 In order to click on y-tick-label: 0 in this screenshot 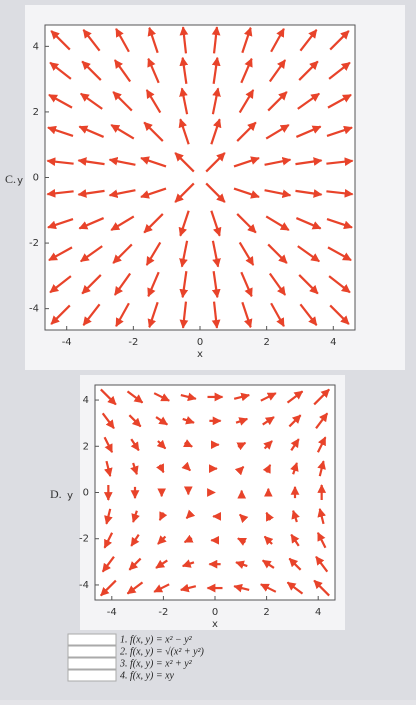, I will do `click(86, 493)`.